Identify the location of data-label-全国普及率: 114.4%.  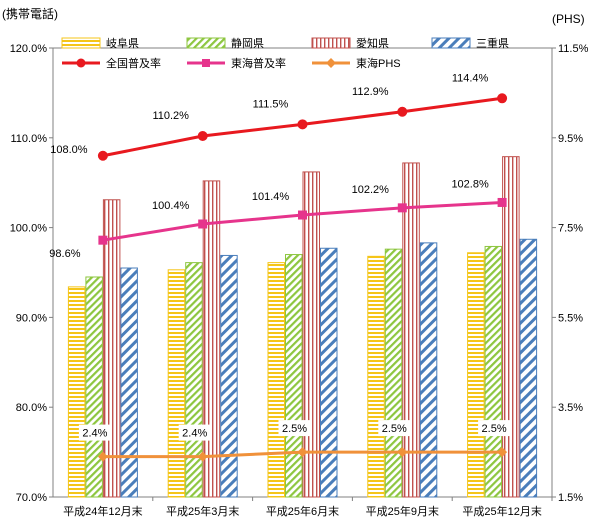
(470, 78).